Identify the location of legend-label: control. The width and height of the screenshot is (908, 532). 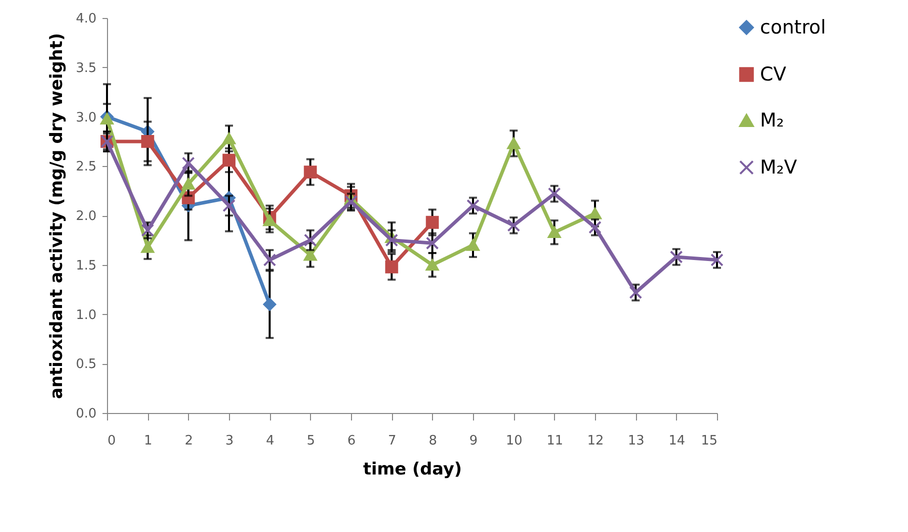
(793, 27).